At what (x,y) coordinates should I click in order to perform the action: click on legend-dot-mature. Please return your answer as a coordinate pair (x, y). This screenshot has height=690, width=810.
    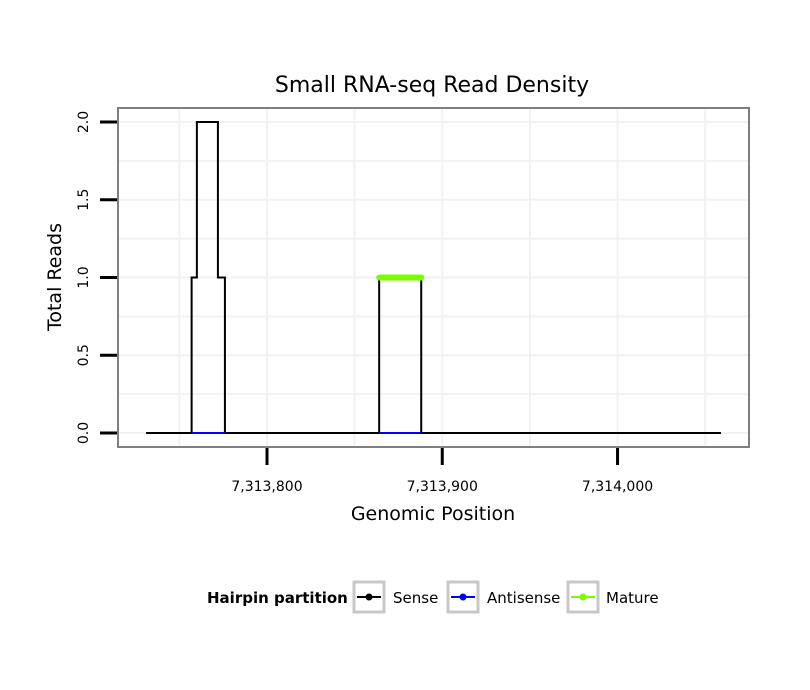
    Looking at the image, I should click on (583, 597).